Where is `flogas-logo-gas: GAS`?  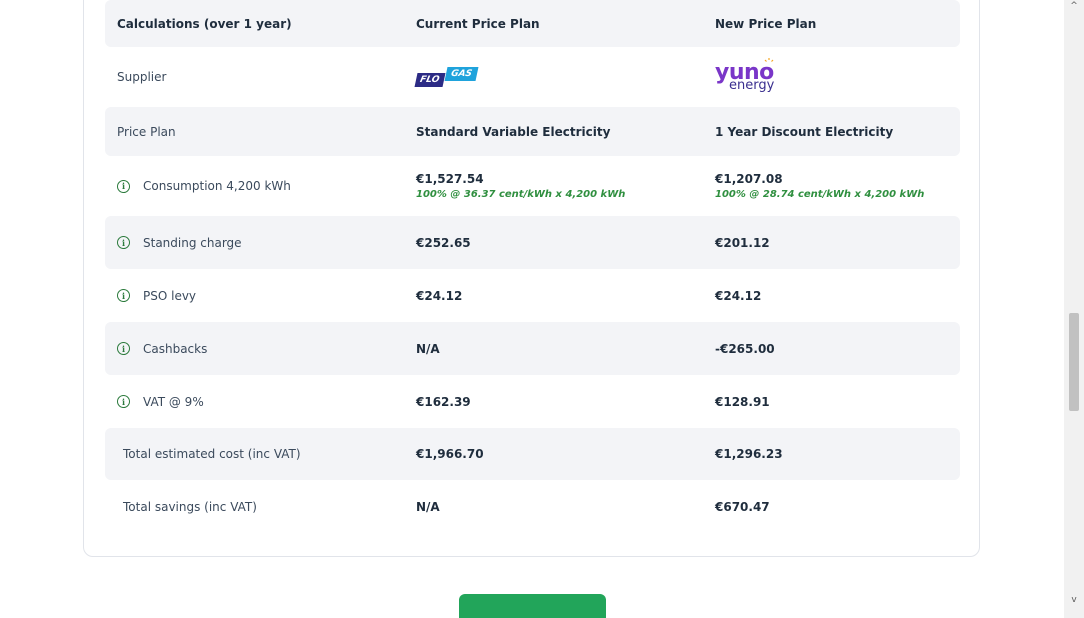
flogas-logo-gas: GAS is located at coordinates (461, 74).